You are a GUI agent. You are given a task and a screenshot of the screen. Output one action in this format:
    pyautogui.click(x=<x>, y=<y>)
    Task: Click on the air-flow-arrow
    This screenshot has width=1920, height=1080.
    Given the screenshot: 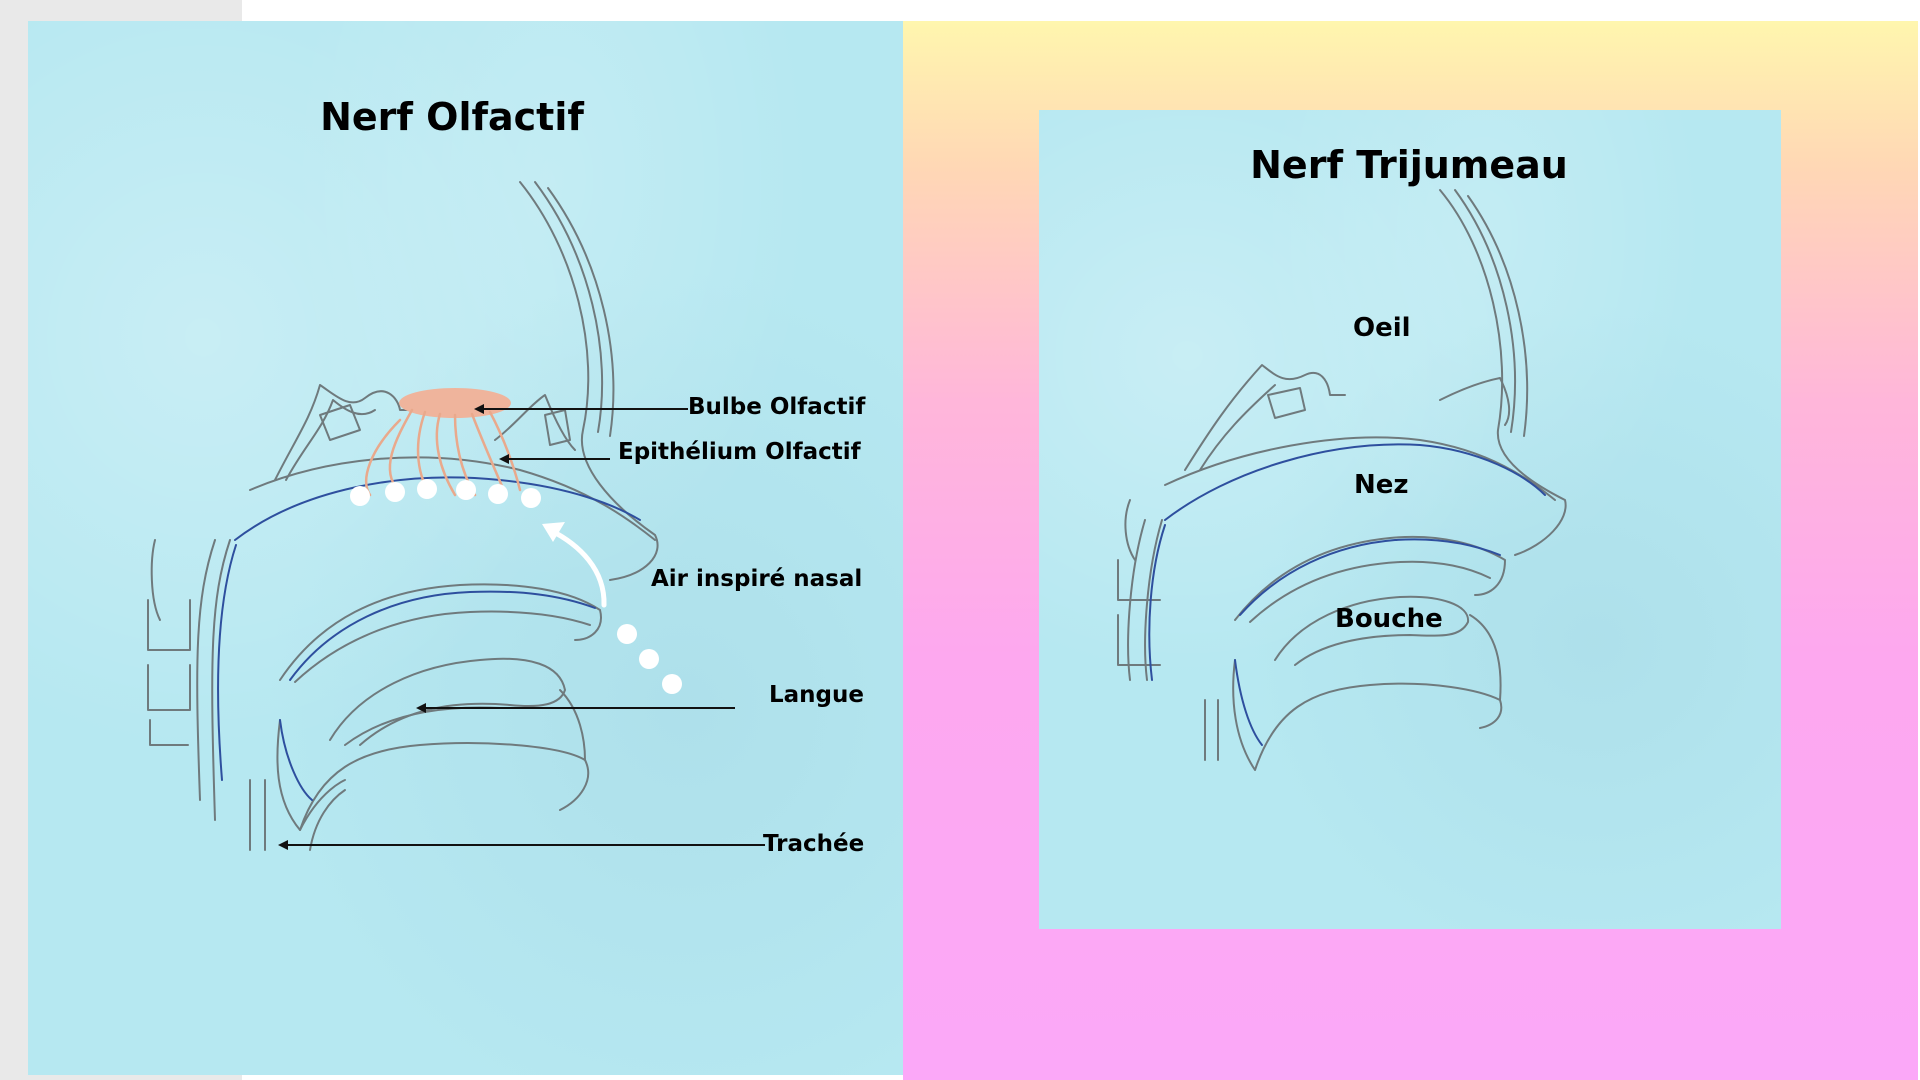 What is the action you would take?
    pyautogui.click(x=577, y=567)
    